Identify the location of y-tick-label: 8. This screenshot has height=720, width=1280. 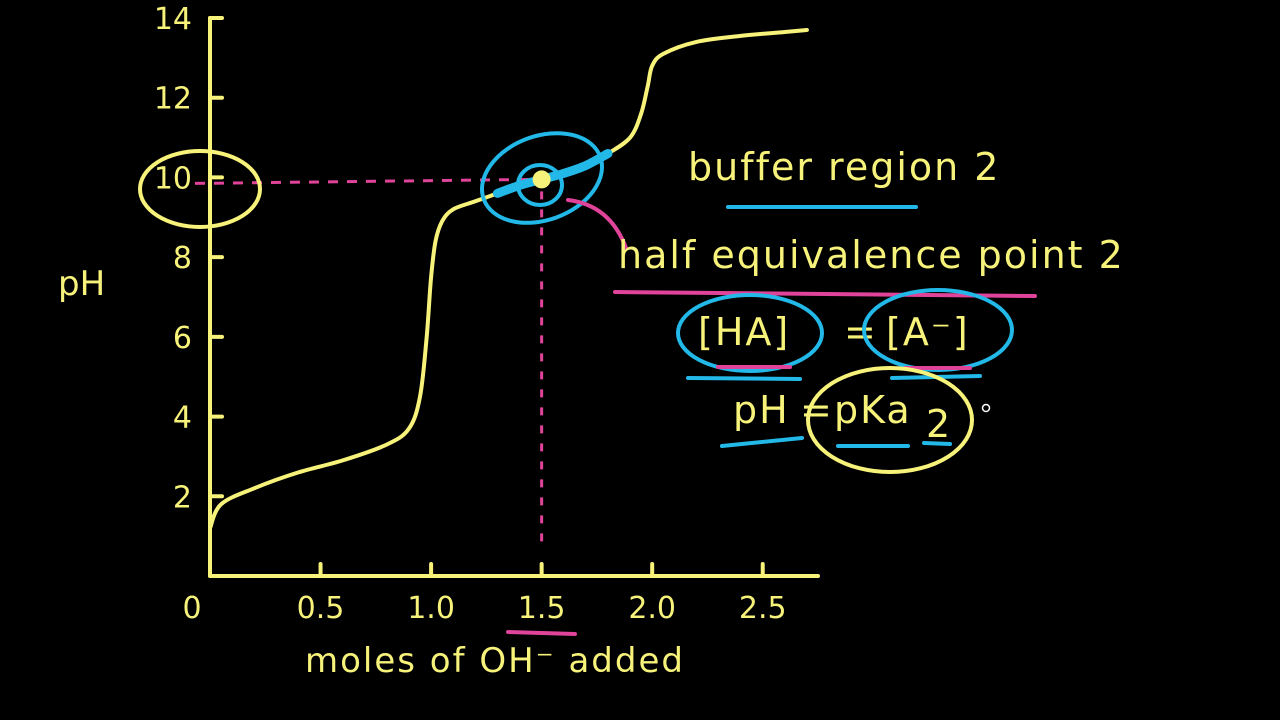
(182, 258).